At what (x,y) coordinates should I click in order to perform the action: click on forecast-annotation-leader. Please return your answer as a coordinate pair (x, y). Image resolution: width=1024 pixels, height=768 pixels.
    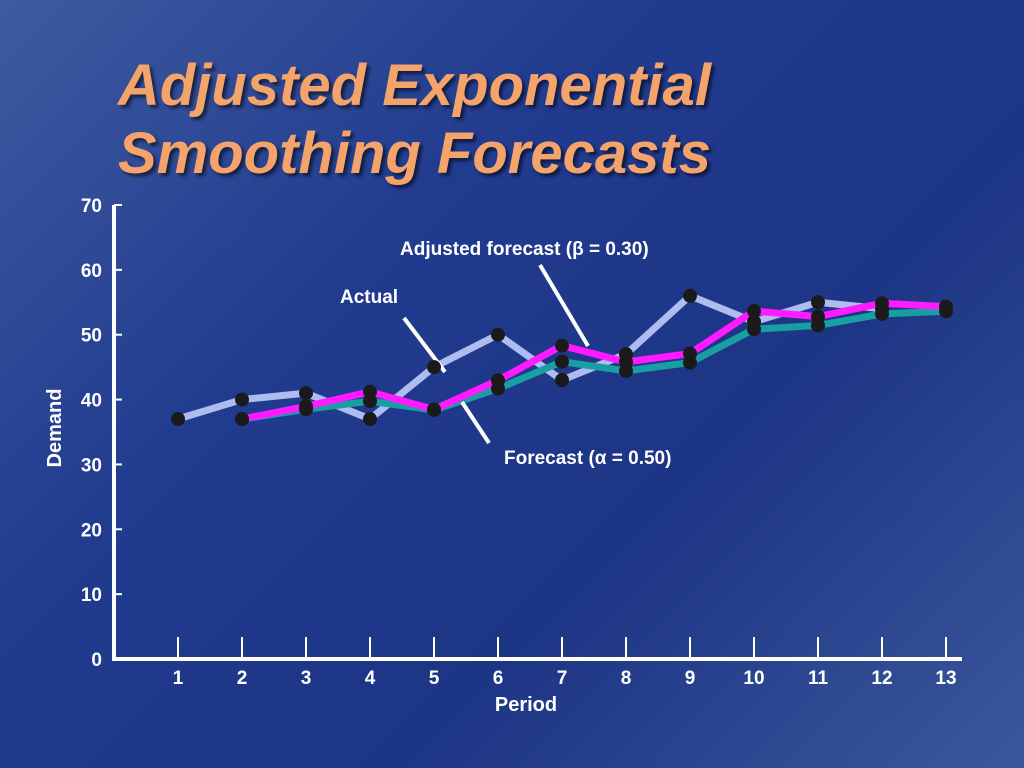
    Looking at the image, I should click on (475, 422).